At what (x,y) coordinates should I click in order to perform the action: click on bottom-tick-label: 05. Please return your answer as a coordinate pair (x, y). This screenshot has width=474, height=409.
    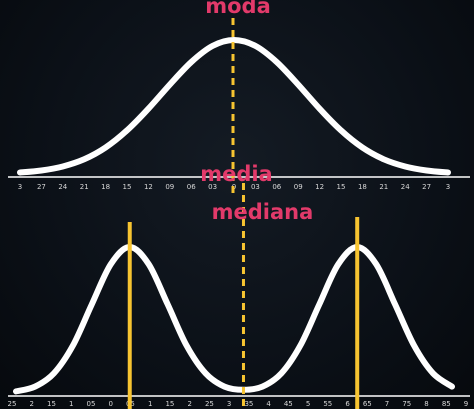
    Looking at the image, I should click on (91, 404).